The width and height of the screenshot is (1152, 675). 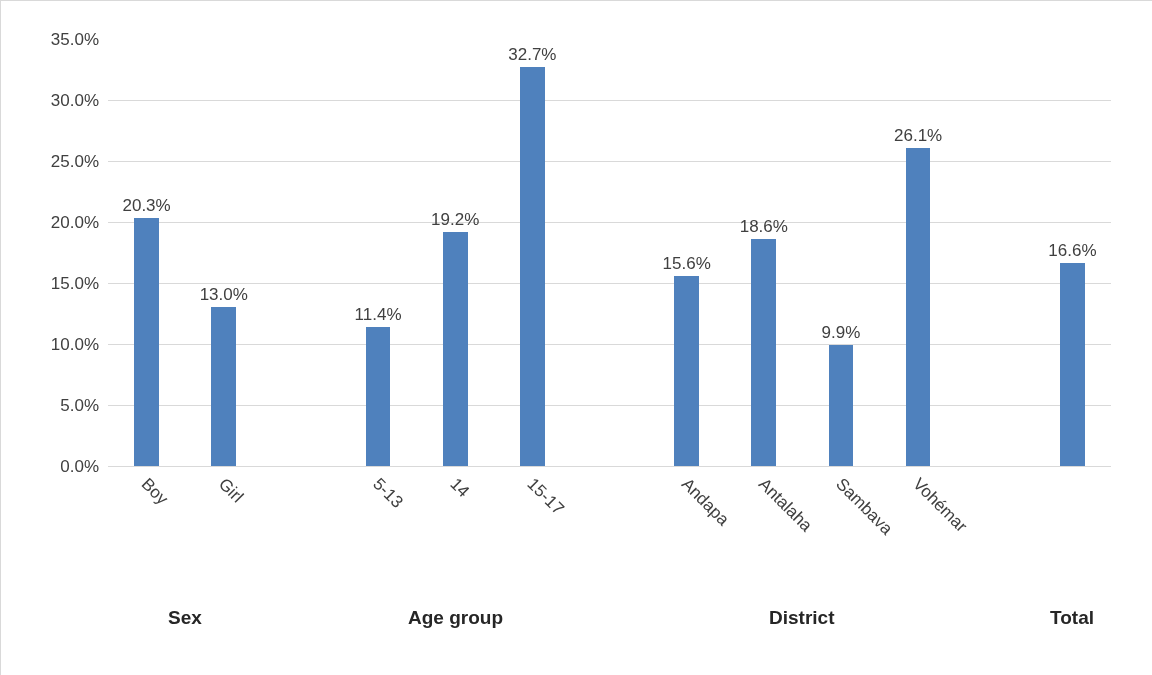 I want to click on y-tick-label: 20.0%, so click(x=74, y=222).